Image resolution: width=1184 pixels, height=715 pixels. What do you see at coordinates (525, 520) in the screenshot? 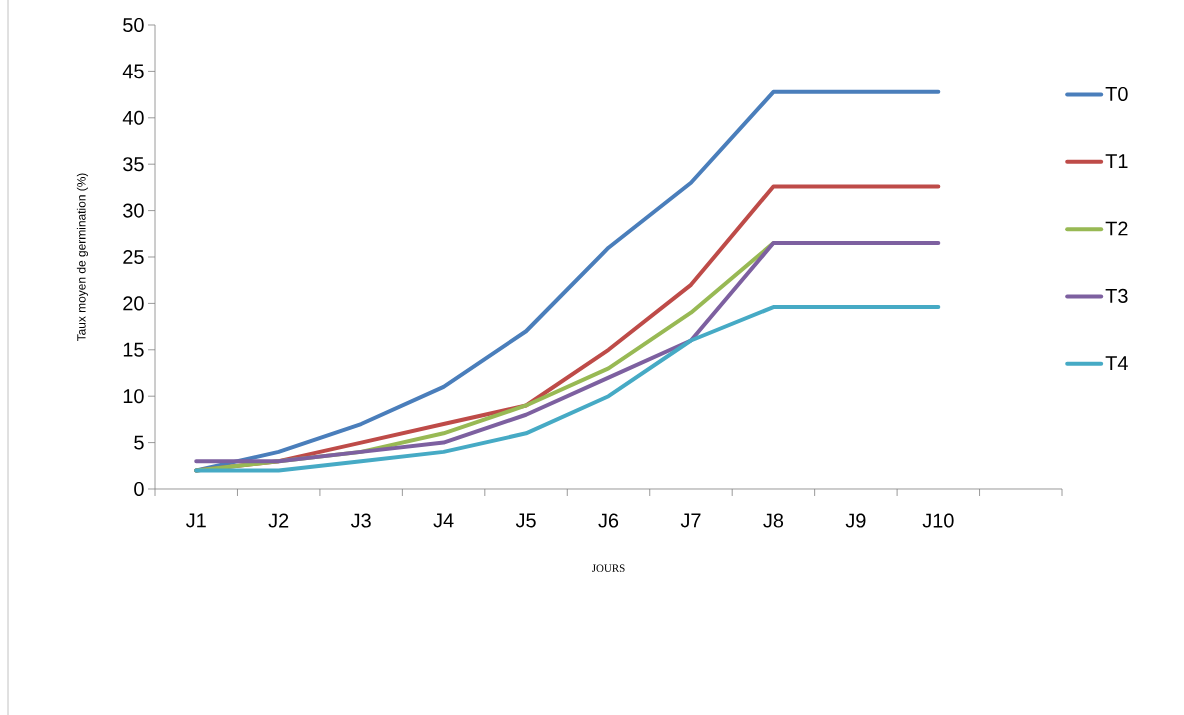
I see `x-tick-label: J5` at bounding box center [525, 520].